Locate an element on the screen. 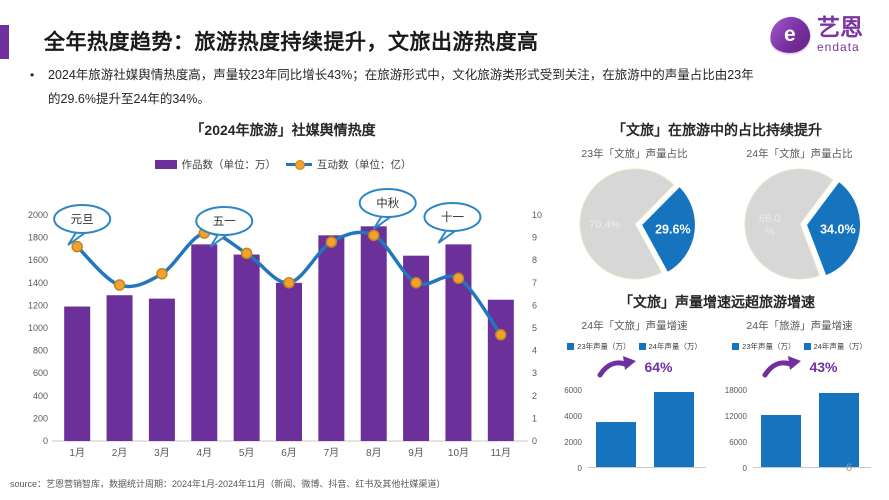 The height and width of the screenshot is (500, 889). right-axis-tick: 2 is located at coordinates (534, 396).